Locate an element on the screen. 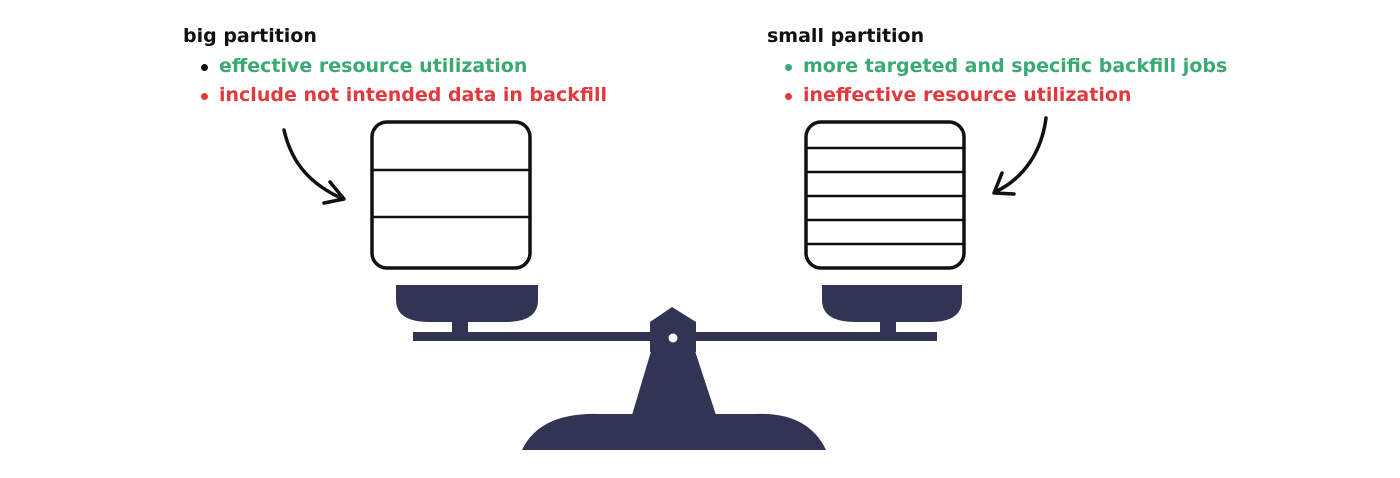 The image size is (1400, 478). left-curved-arrow-icon is located at coordinates (313, 164).